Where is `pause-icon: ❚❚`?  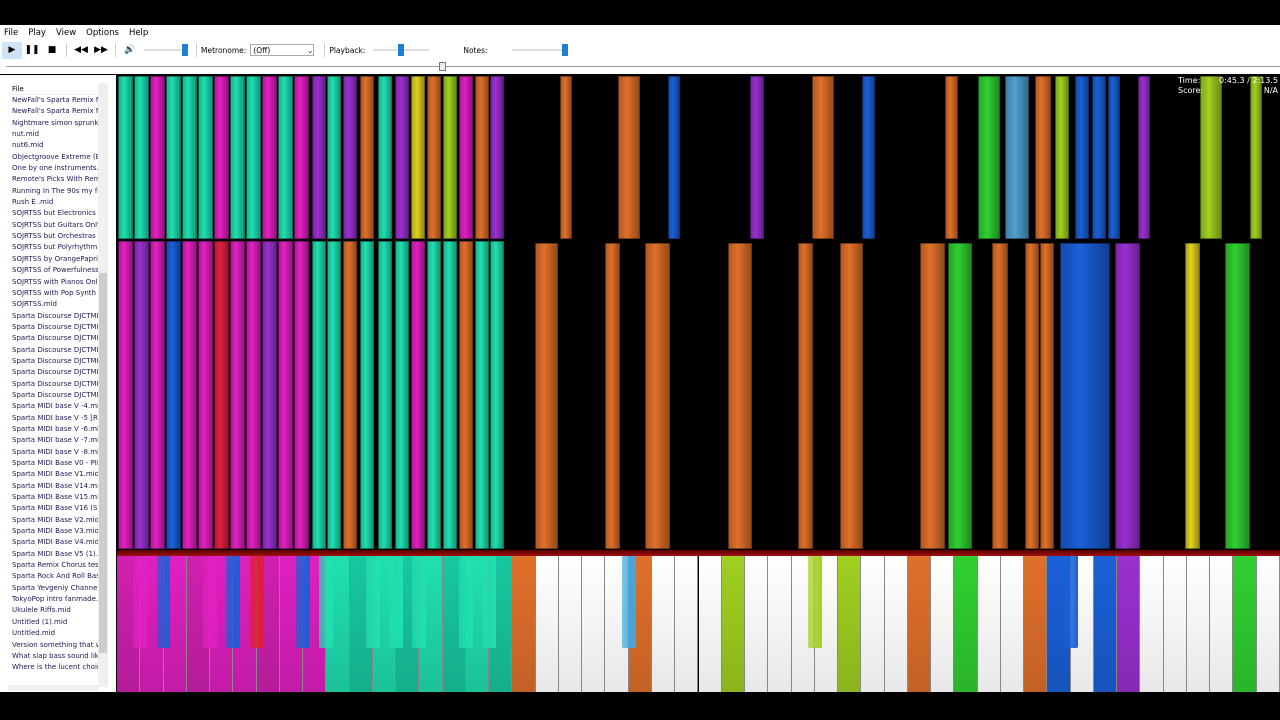
pause-icon: ❚❚ is located at coordinates (32, 50).